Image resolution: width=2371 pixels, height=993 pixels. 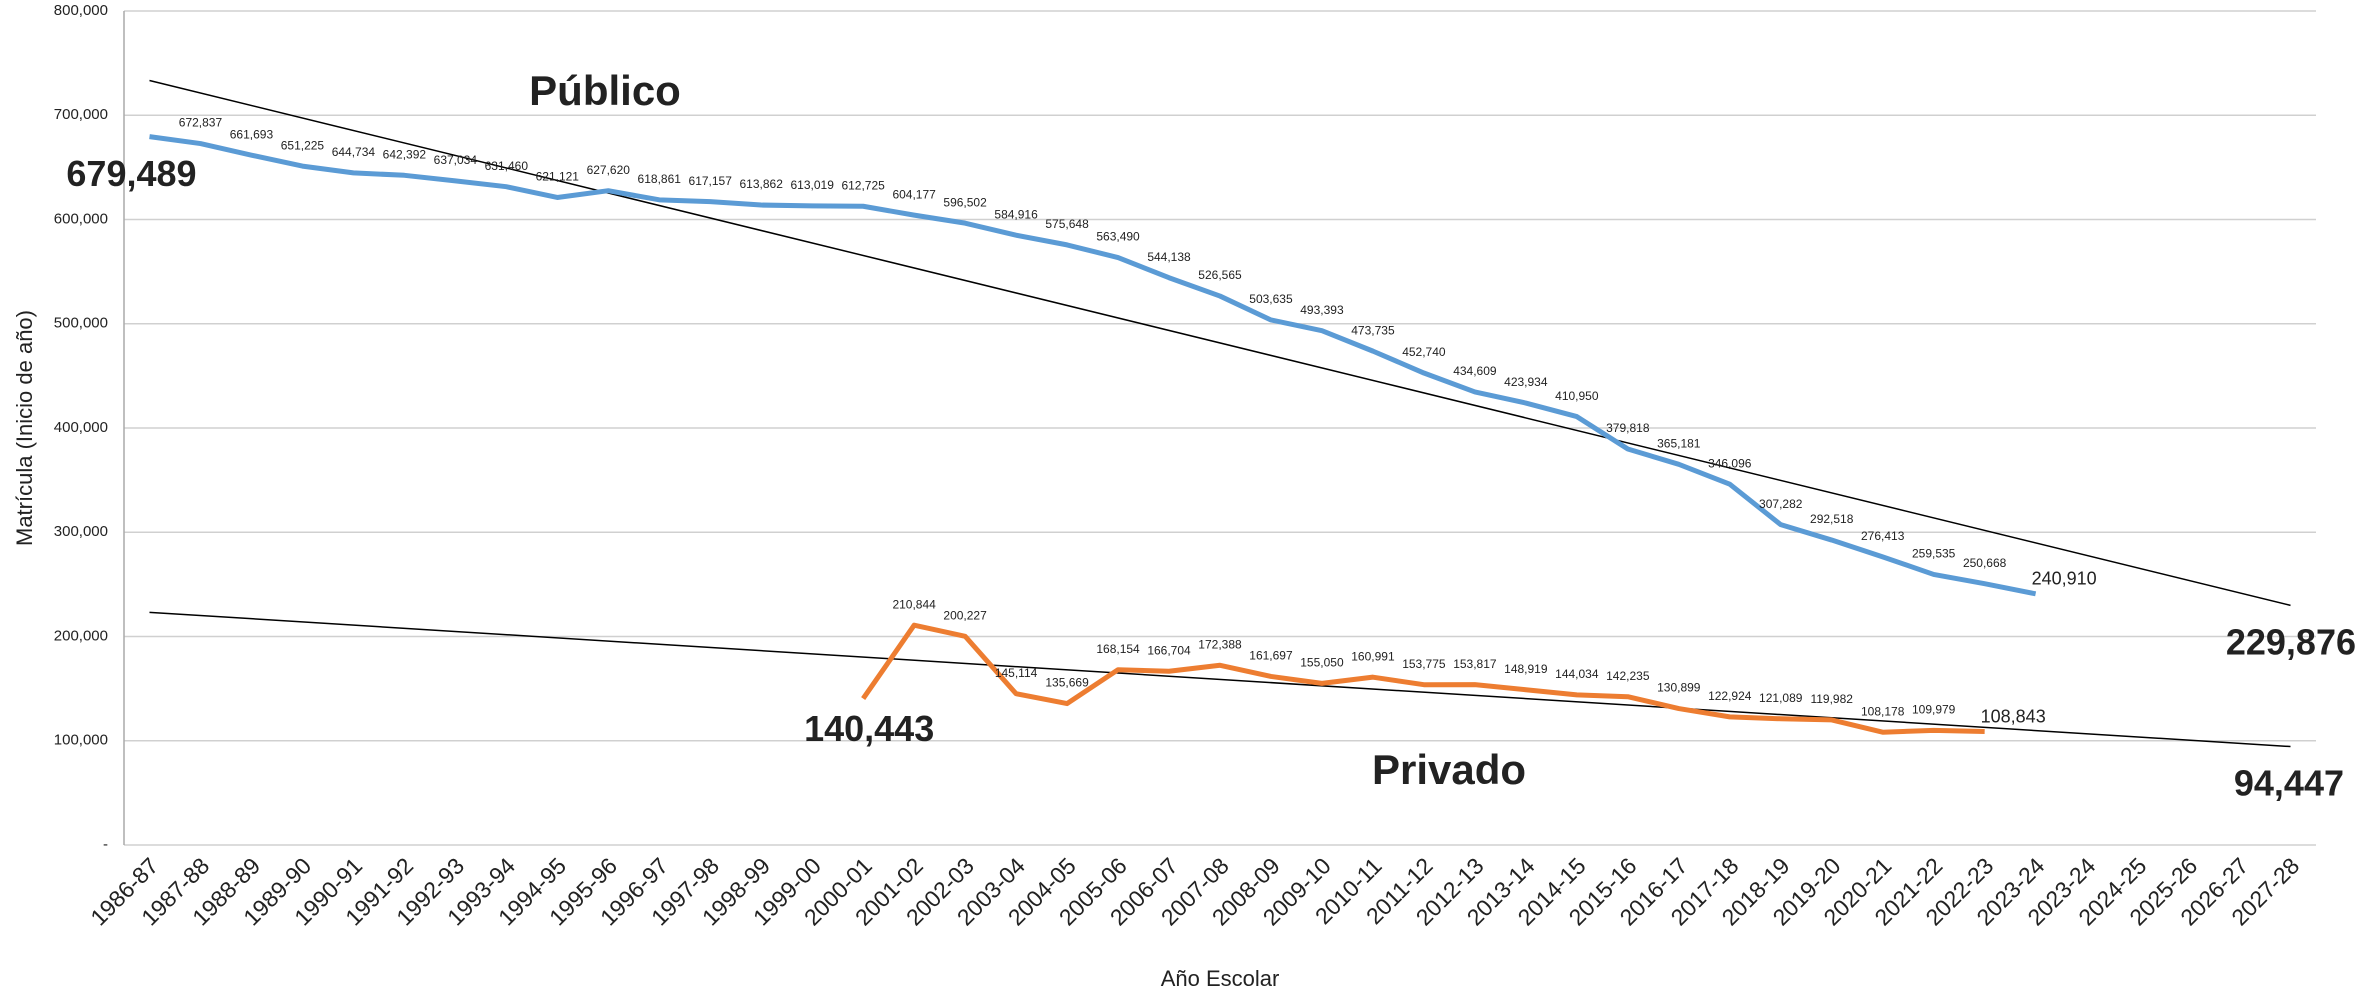 What do you see at coordinates (1526, 382) in the screenshot?
I see `data-label: 423,934` at bounding box center [1526, 382].